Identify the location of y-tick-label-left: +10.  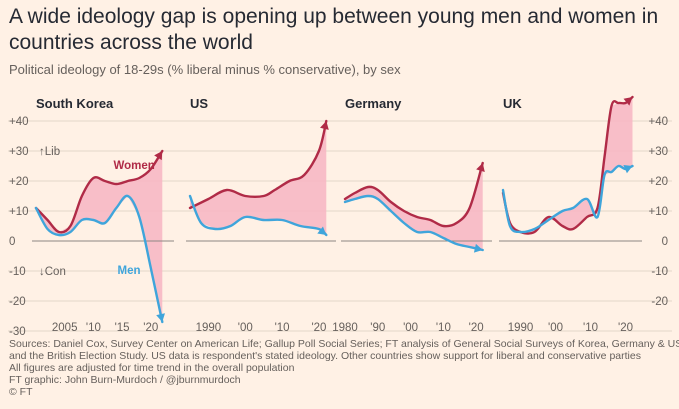
(19, 212).